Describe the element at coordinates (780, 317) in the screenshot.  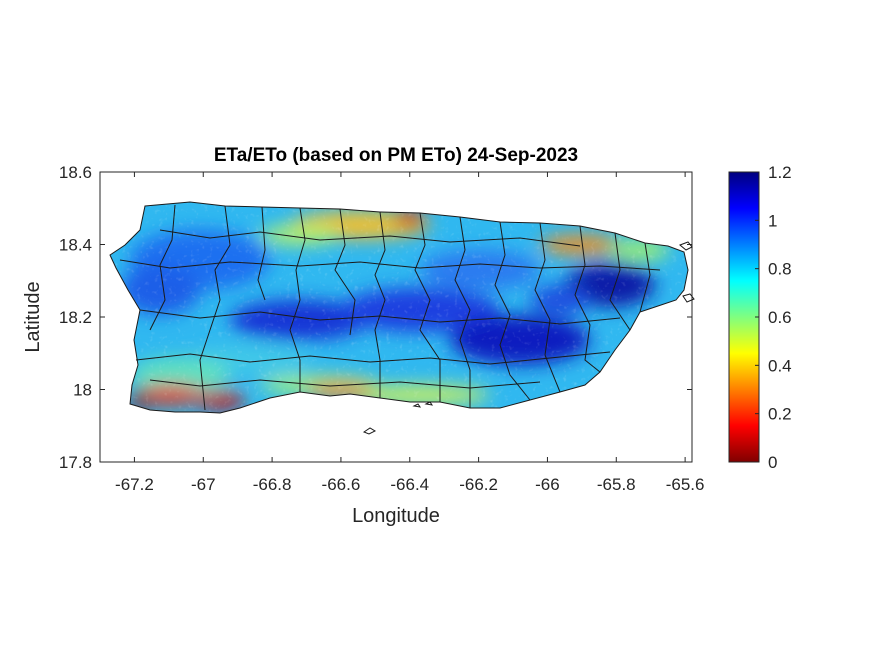
I see `colorbar-tick-label: 0.6` at that location.